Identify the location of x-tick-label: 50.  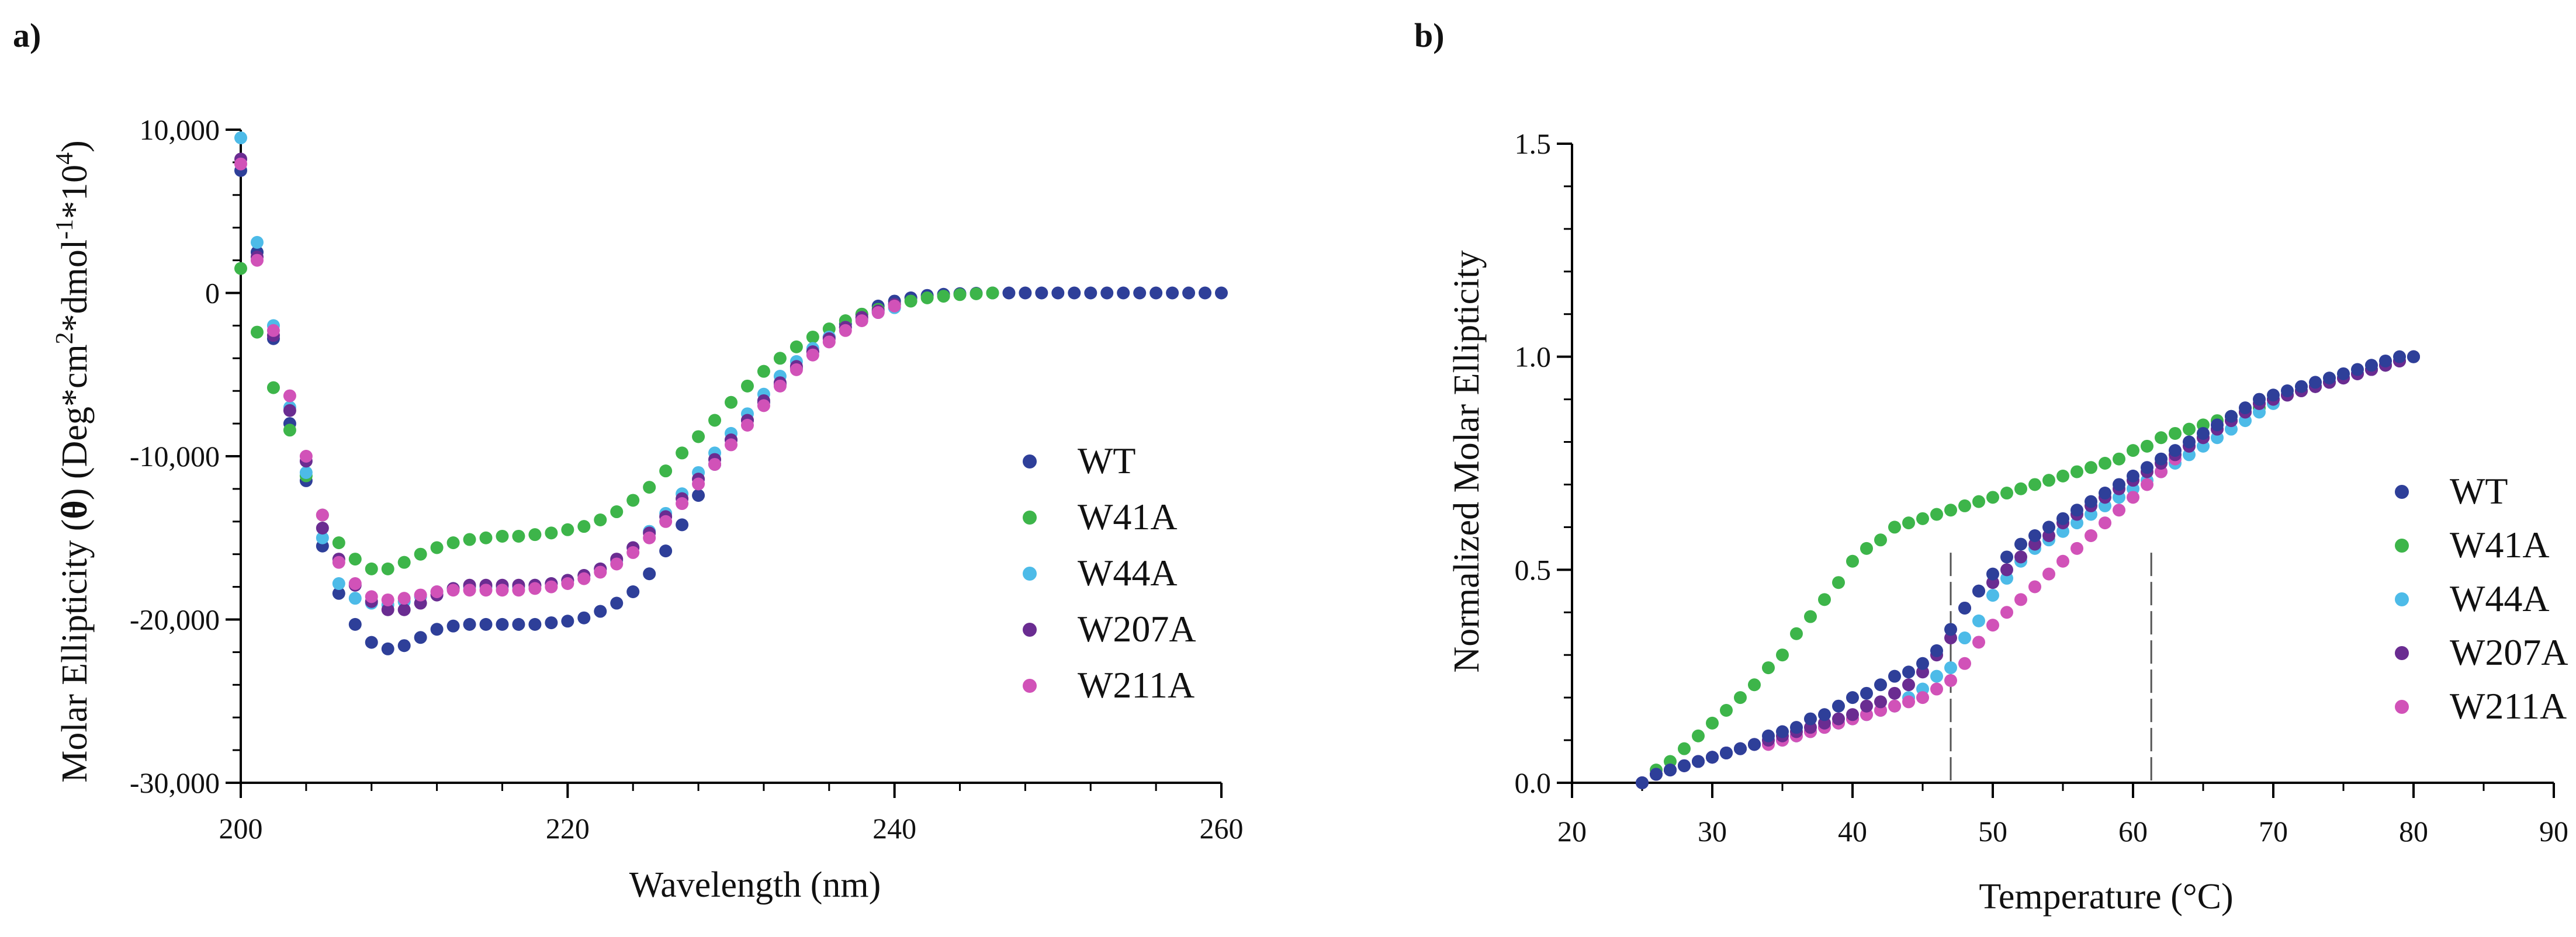
(1993, 831).